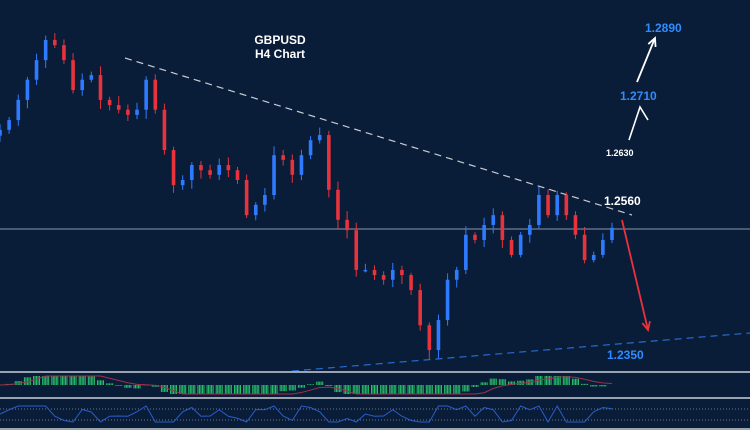 The image size is (750, 430). Describe the element at coordinates (280, 40) in the screenshot. I see `chart-title: GBPUSD` at that location.